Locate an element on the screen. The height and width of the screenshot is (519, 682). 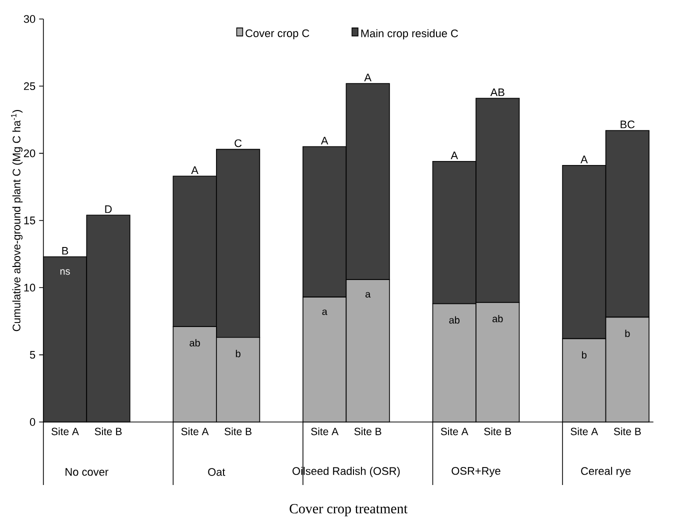
y-tick-label: 25 is located at coordinates (30, 86).